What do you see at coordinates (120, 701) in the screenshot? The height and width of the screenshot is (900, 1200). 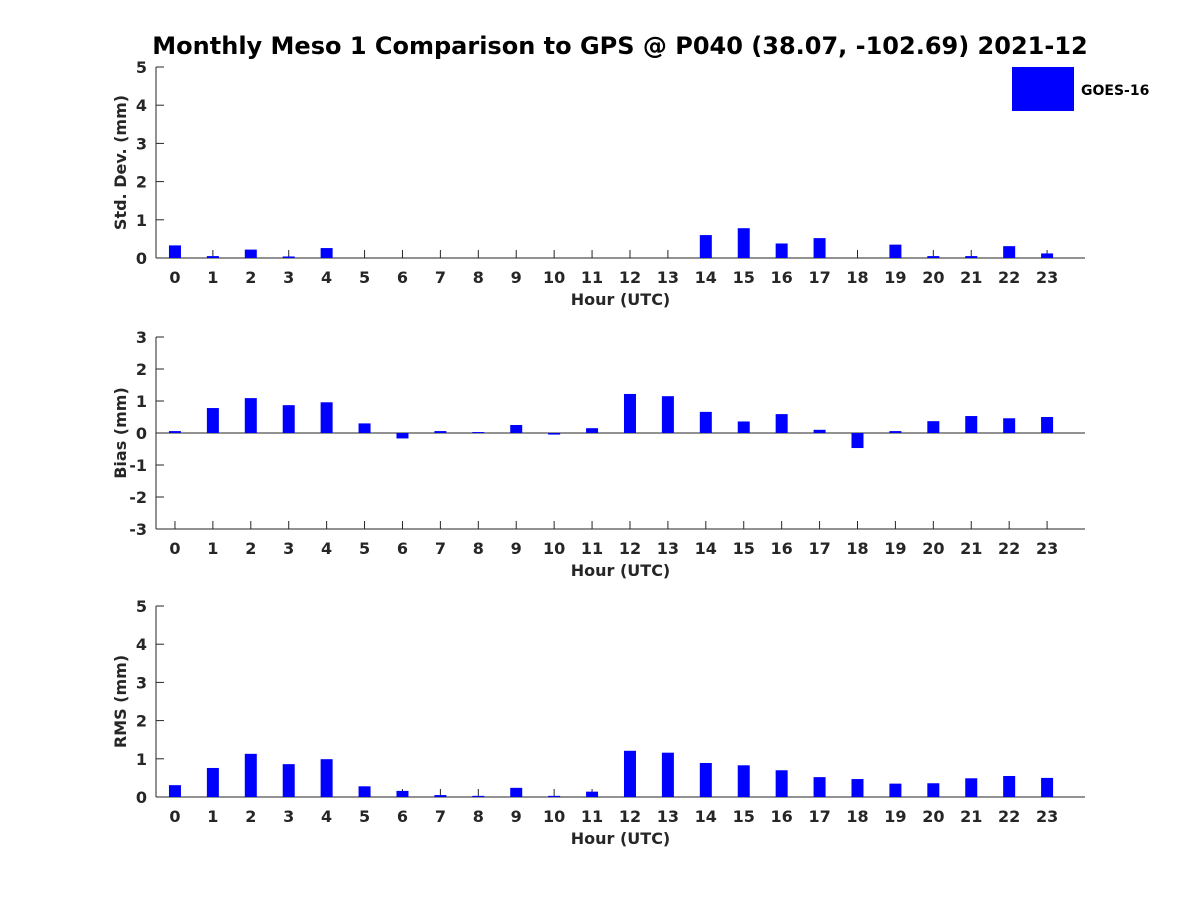 I see `rms-y-axis-label: RMS (mm)` at bounding box center [120, 701].